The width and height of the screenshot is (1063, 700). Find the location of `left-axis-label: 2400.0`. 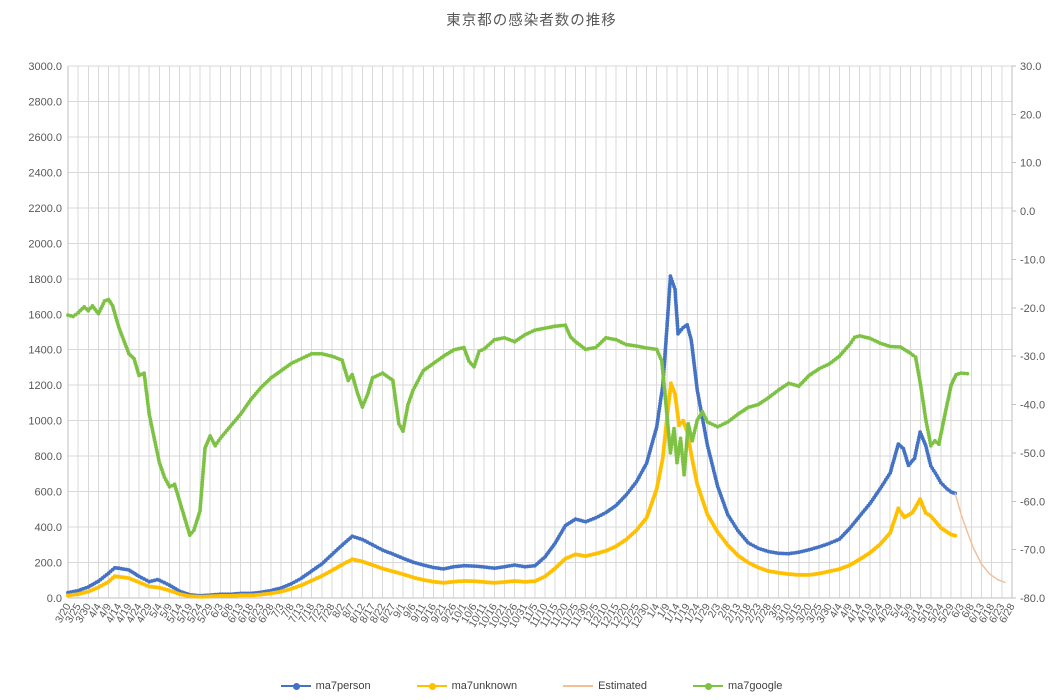

left-axis-label: 2400.0 is located at coordinates (45, 173).